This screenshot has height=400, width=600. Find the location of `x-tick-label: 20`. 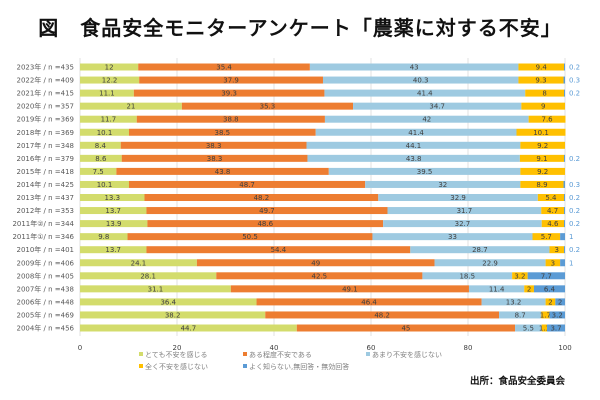

x-tick-label: 20 is located at coordinates (177, 348).